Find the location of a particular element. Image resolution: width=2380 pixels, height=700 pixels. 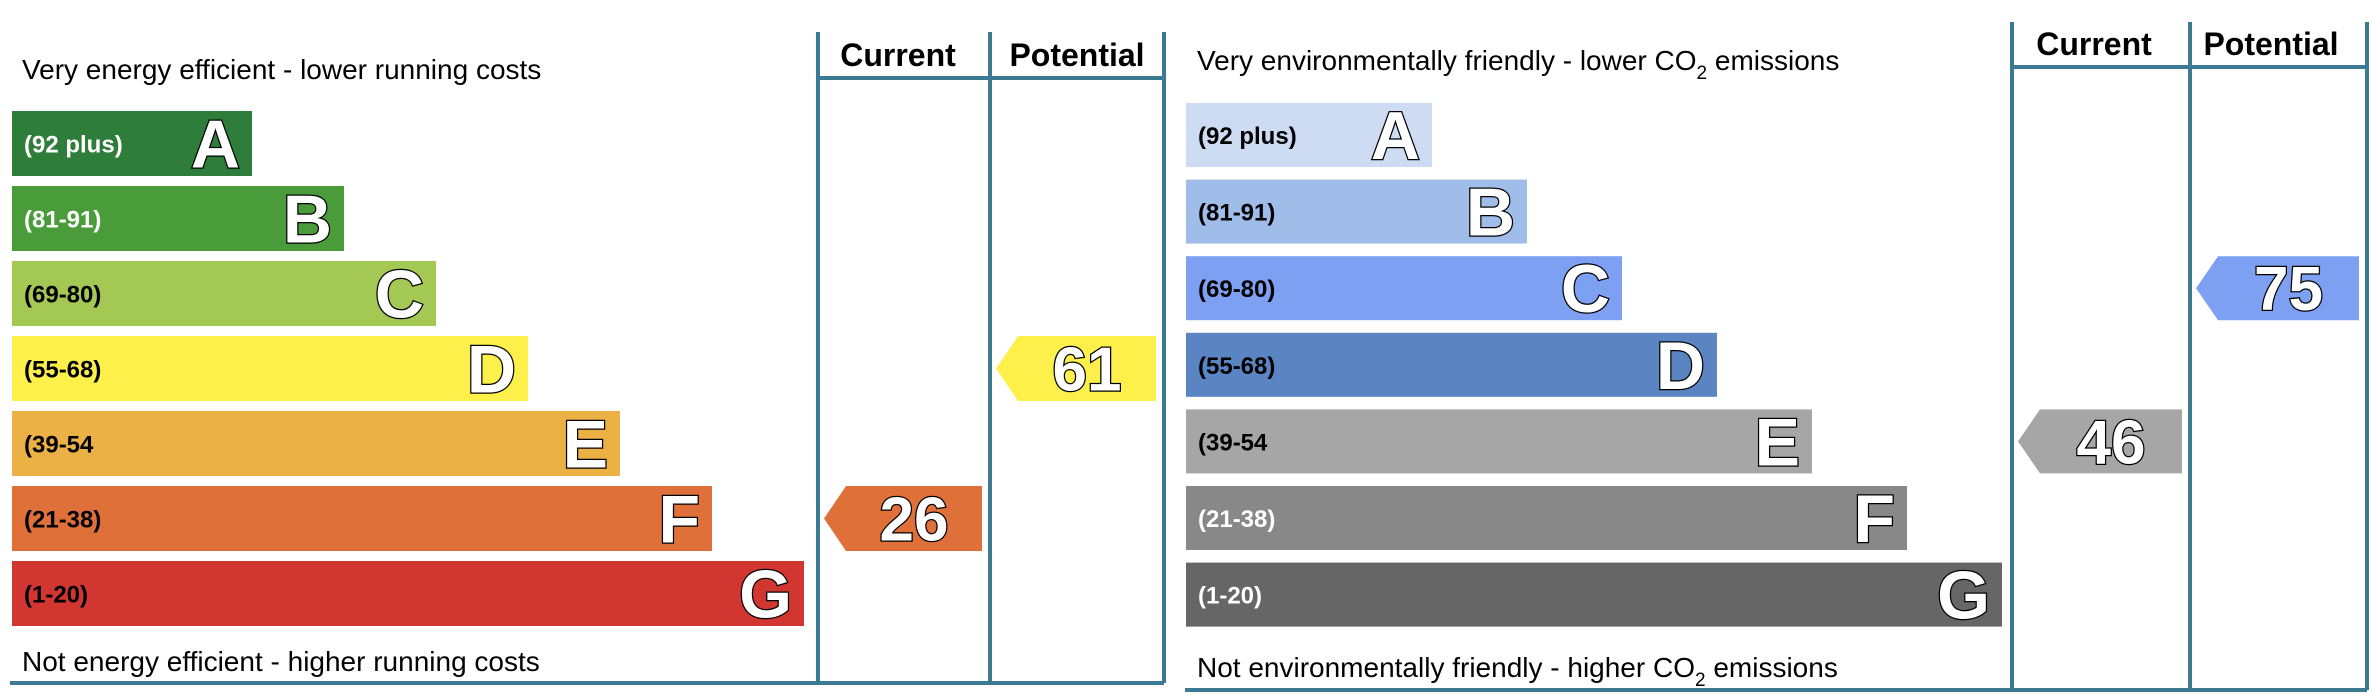

co2-markers: 46 75 is located at coordinates (2188, 366).